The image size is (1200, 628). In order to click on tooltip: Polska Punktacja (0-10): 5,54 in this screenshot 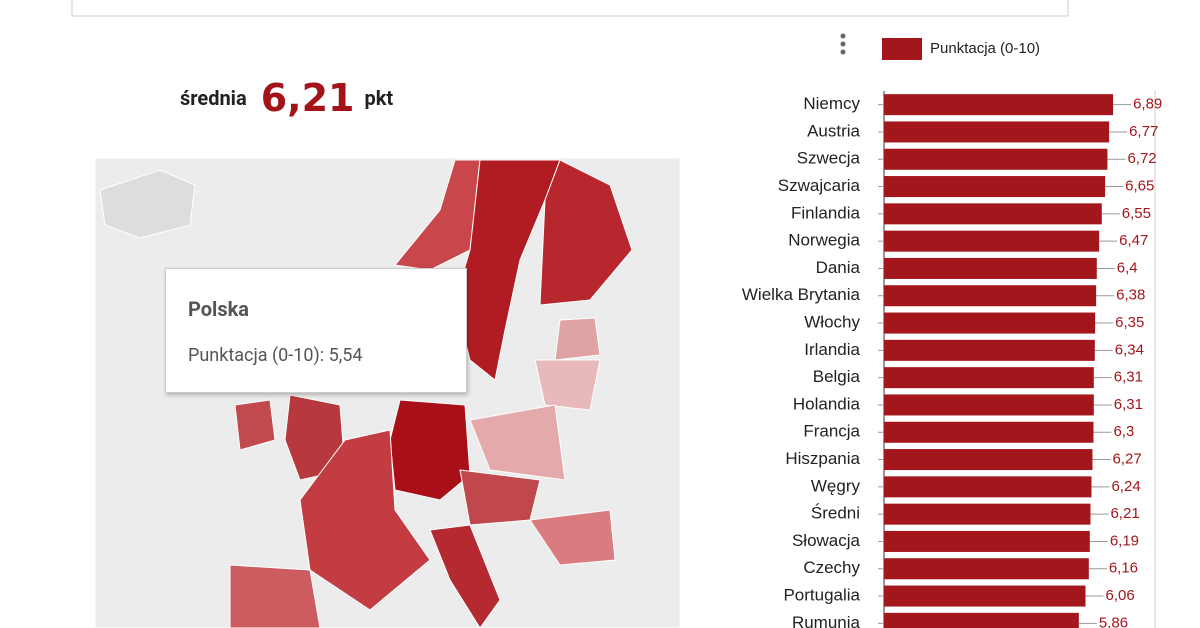, I will do `click(316, 330)`.